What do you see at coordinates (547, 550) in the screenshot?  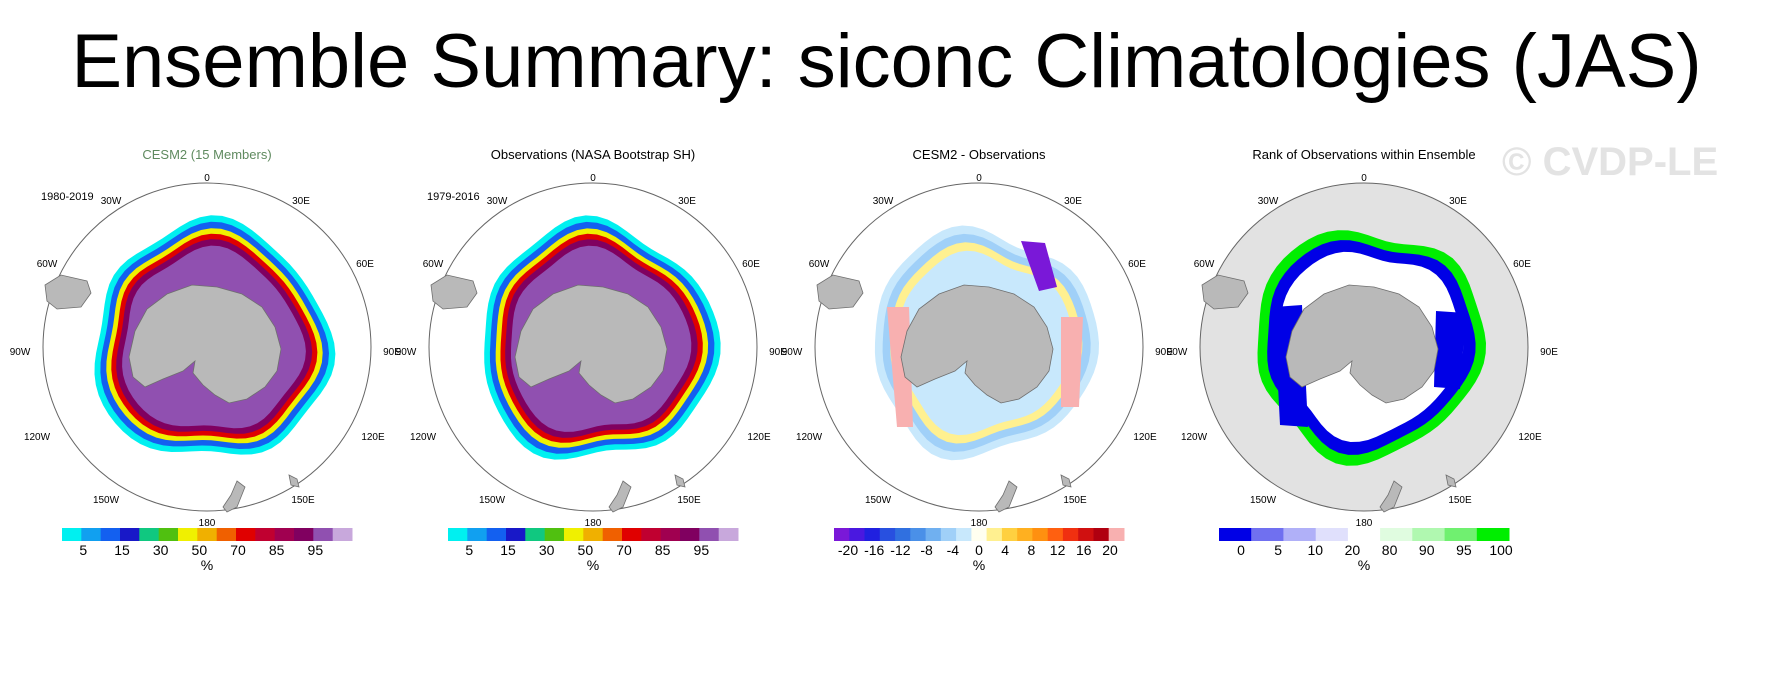 I see `colorbar-tick-label: 30` at bounding box center [547, 550].